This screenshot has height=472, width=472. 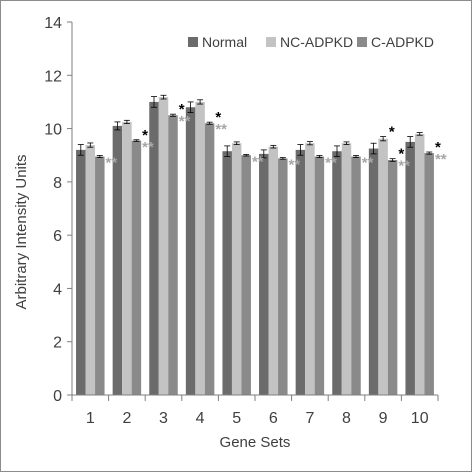 What do you see at coordinates (420, 418) in the screenshot?
I see `x-tick-label: 10` at bounding box center [420, 418].